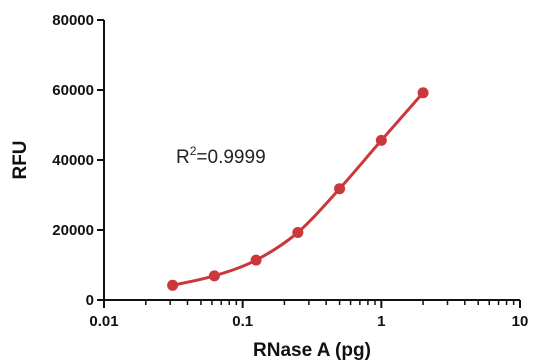 This screenshot has height=363, width=536. I want to click on x-tick-label: 1, so click(381, 321).